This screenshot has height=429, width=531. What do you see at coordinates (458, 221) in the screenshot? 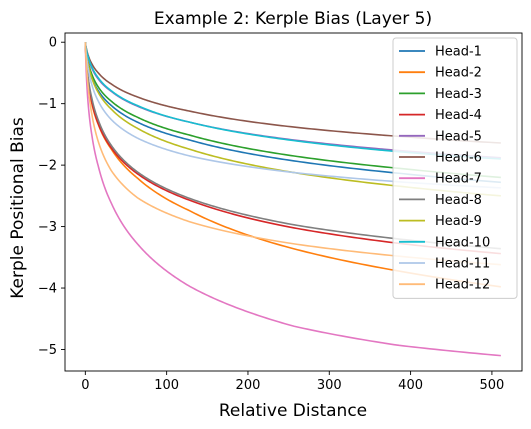
I see `legend-label-head-9: Head-9` at bounding box center [458, 221].